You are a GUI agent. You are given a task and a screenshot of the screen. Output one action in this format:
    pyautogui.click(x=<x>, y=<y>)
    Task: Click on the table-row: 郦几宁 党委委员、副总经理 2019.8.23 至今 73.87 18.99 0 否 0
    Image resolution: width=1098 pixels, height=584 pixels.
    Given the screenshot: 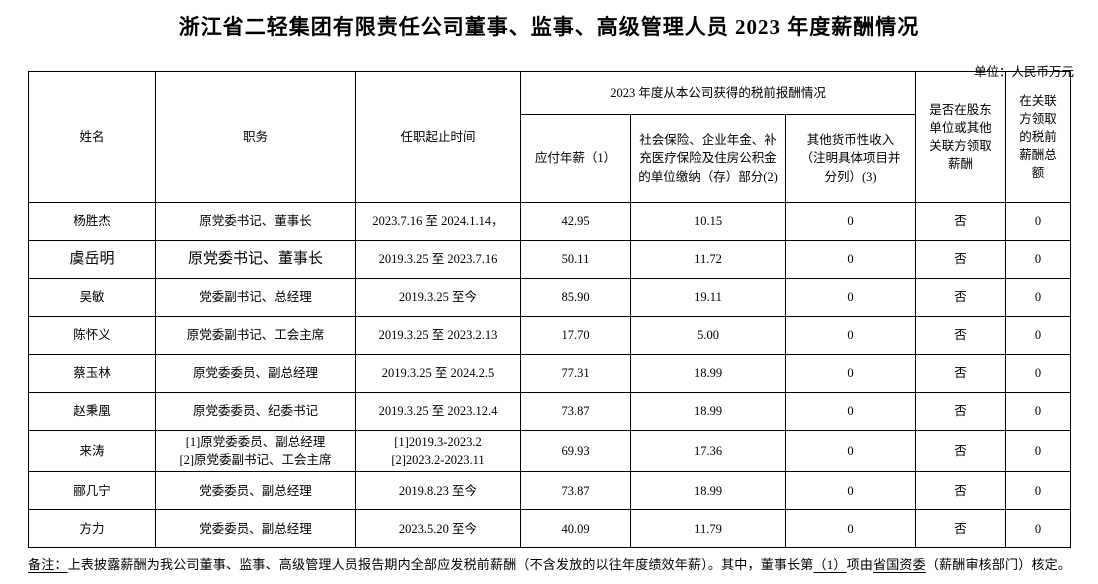 What is the action you would take?
    pyautogui.click(x=550, y=491)
    